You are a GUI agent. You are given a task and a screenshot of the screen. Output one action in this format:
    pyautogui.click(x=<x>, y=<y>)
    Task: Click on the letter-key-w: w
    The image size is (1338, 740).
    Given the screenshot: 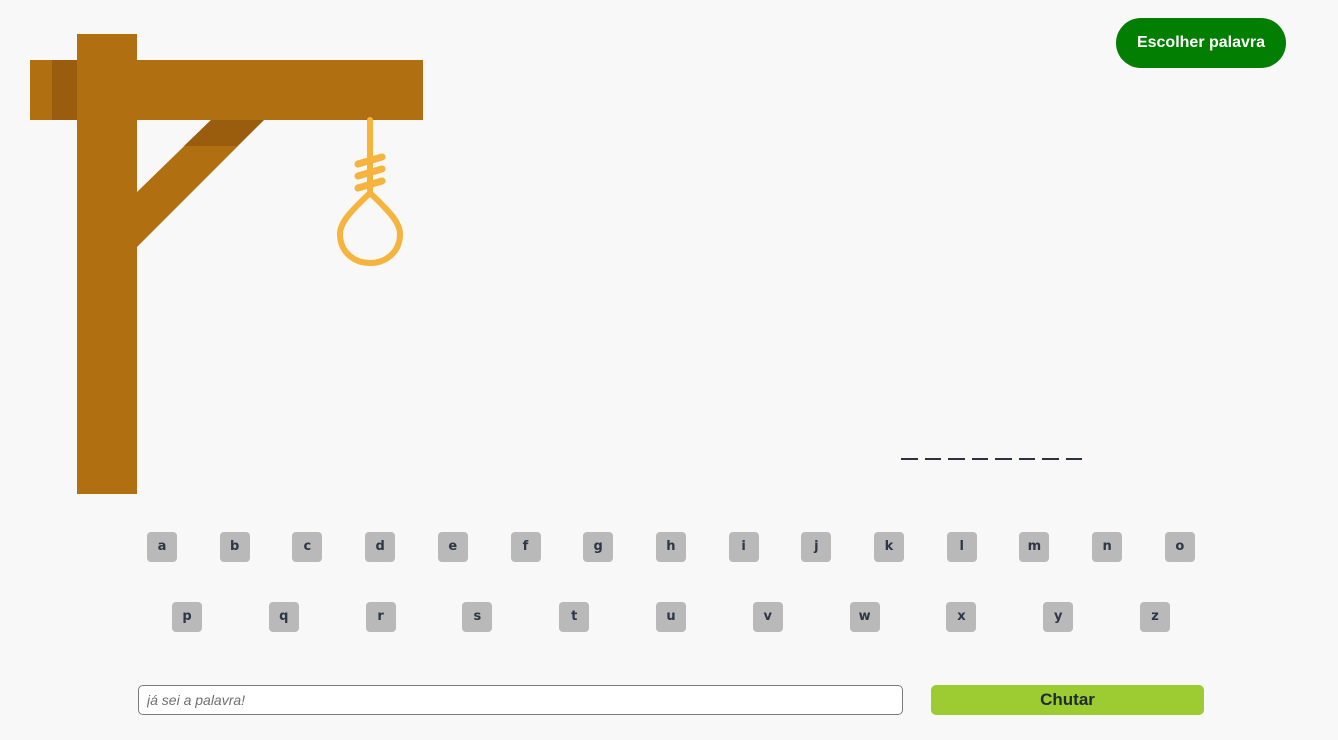 What is the action you would take?
    pyautogui.click(x=864, y=617)
    